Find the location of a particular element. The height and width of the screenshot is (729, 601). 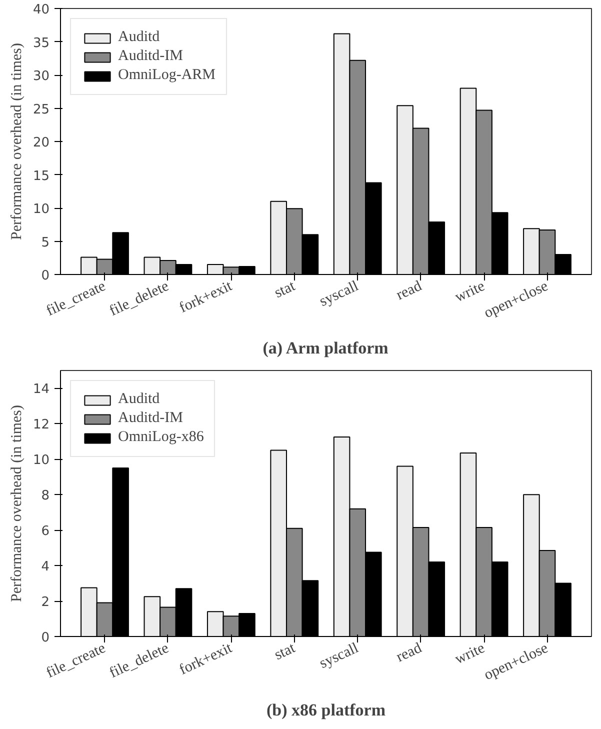

text: (a) Arm platform is located at coordinates (325, 348).